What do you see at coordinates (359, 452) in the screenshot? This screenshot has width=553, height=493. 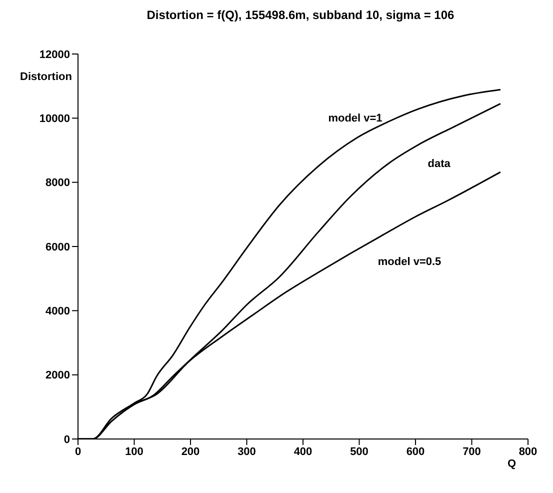 I see `x-tick-label: 500` at bounding box center [359, 452].